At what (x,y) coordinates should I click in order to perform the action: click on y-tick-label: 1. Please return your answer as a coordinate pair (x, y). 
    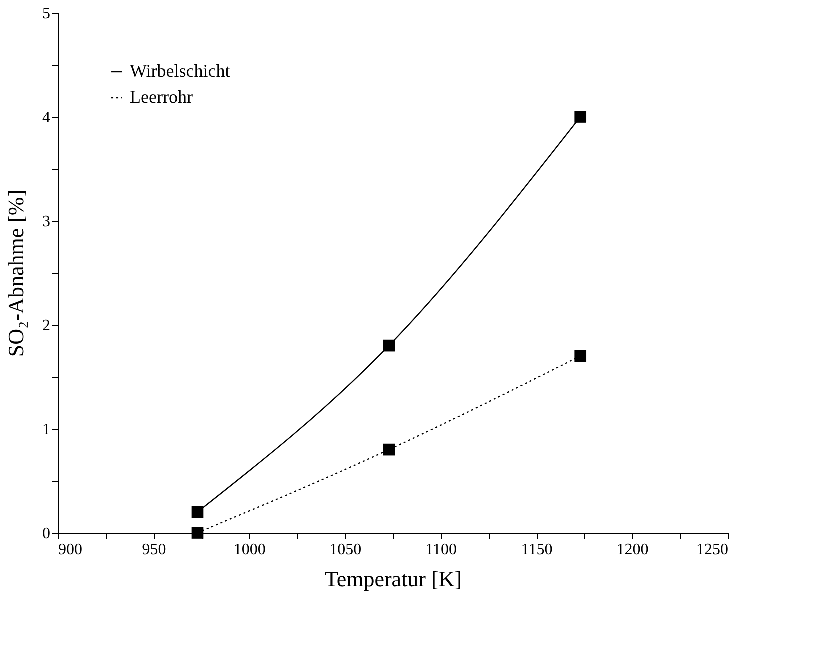
    Looking at the image, I should click on (46, 430).